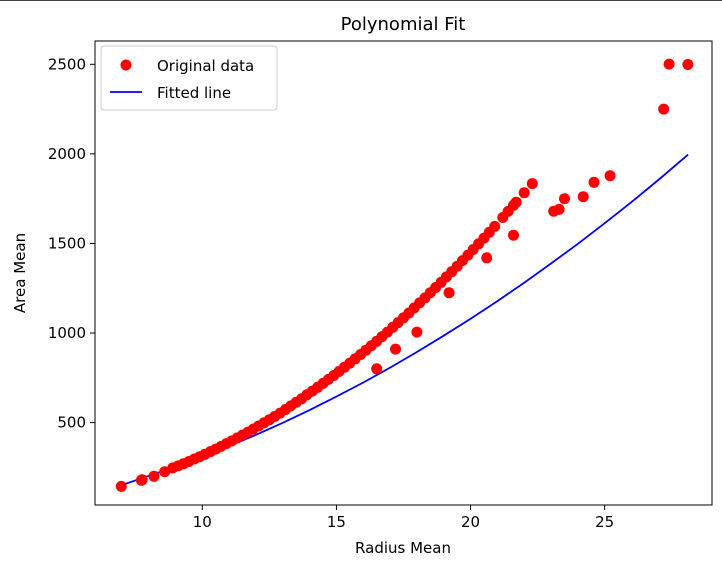  I want to click on x-tick-label: 15, so click(336, 522).